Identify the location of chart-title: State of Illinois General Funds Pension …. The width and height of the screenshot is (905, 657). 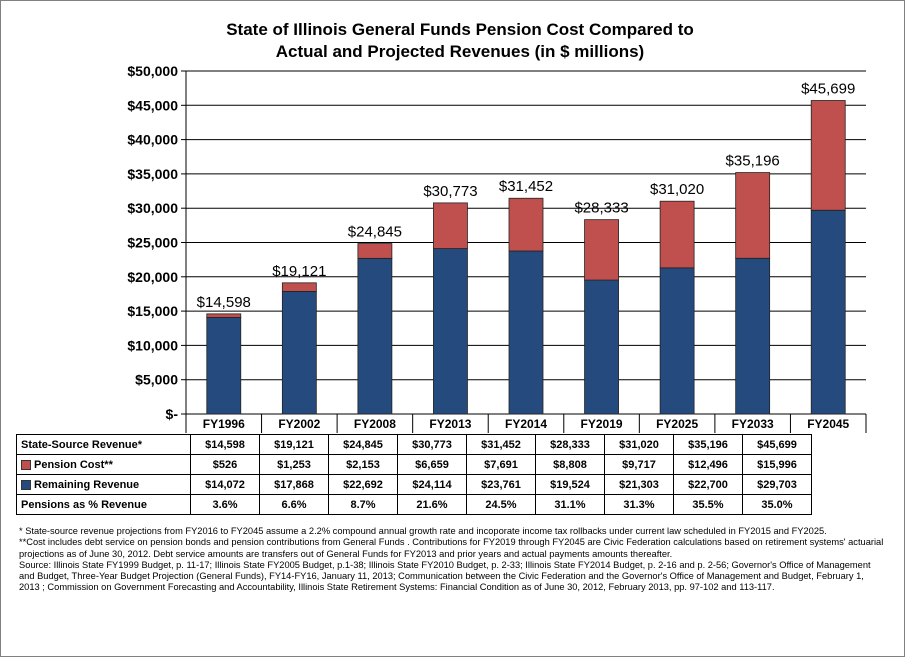
(460, 41).